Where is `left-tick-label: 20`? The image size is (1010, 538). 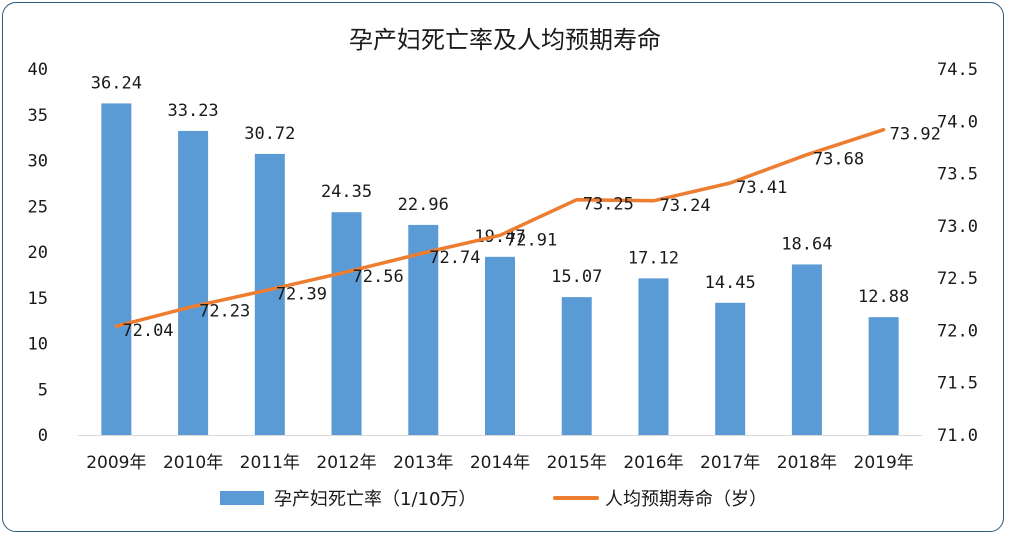
left-tick-label: 20 is located at coordinates (38, 253).